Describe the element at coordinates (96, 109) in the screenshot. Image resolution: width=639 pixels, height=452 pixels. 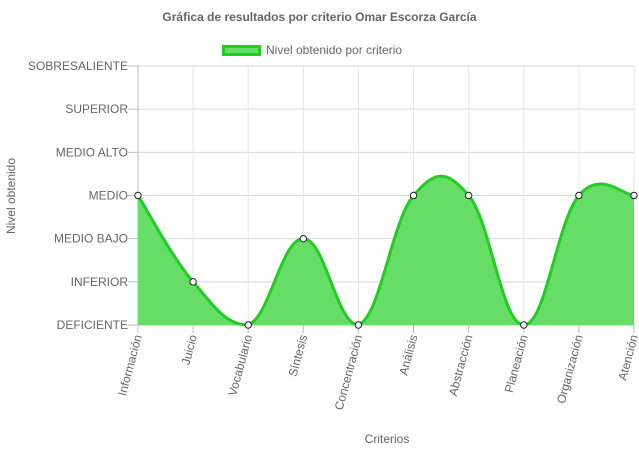
I see `y-tick-label: SUPERIOR` at that location.